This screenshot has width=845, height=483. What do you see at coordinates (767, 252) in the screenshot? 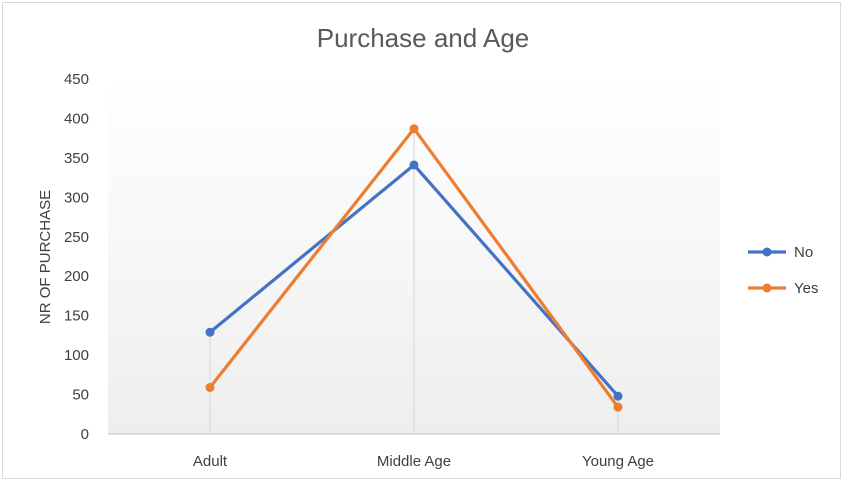
I see `legend-marker-no` at bounding box center [767, 252].